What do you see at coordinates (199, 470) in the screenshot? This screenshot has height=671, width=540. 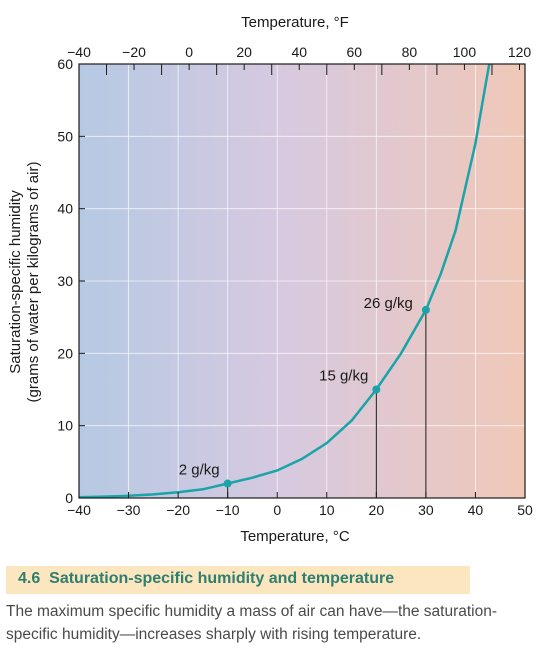 I see `data-label: 2 g/kg` at bounding box center [199, 470].